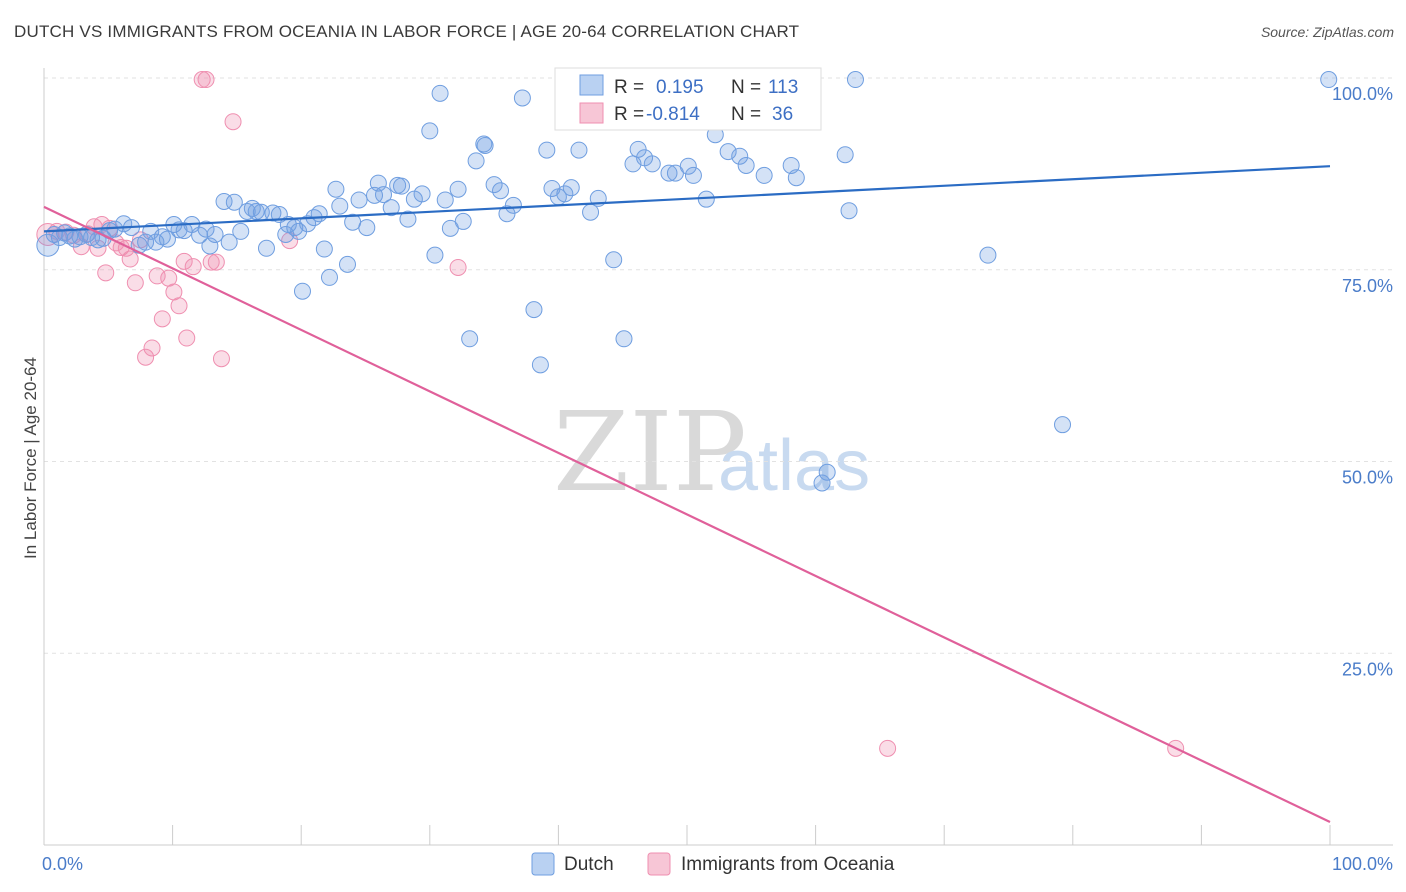 Image resolution: width=1406 pixels, height=892 pixels. What do you see at coordinates (688, 99) in the screenshot?
I see `legend: R = 0.195 N = 113 R = -0.814 N = 36` at bounding box center [688, 99].